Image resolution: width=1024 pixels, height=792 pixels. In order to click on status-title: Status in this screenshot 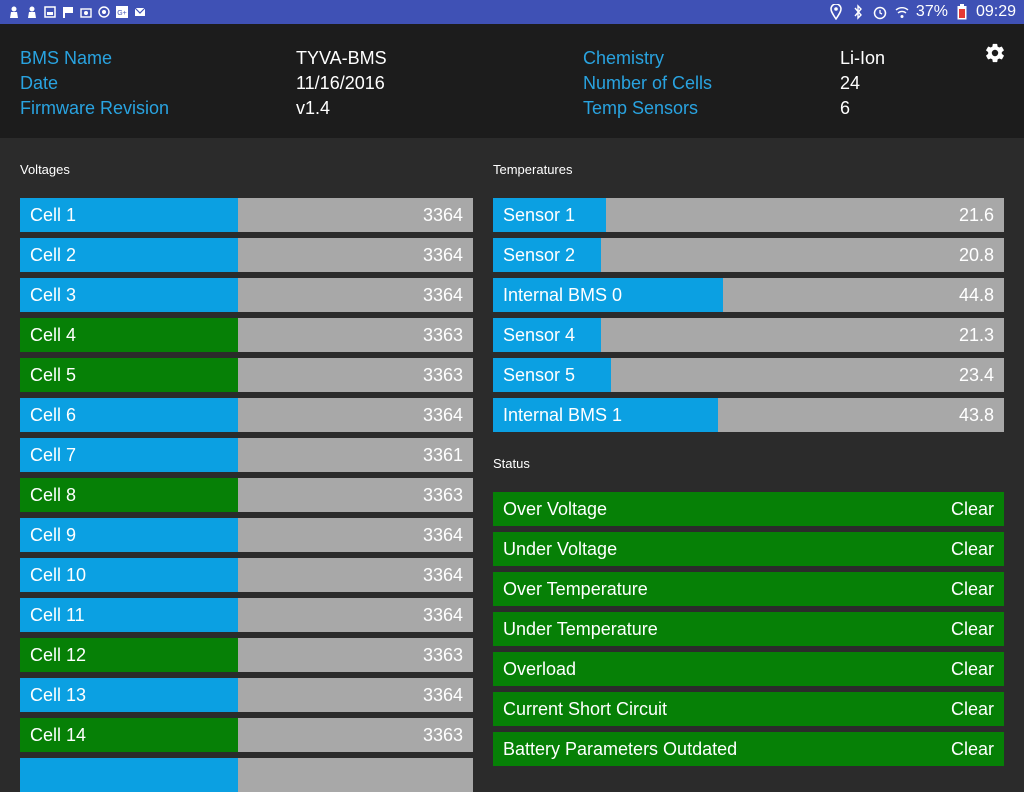, I will do `click(511, 463)`.